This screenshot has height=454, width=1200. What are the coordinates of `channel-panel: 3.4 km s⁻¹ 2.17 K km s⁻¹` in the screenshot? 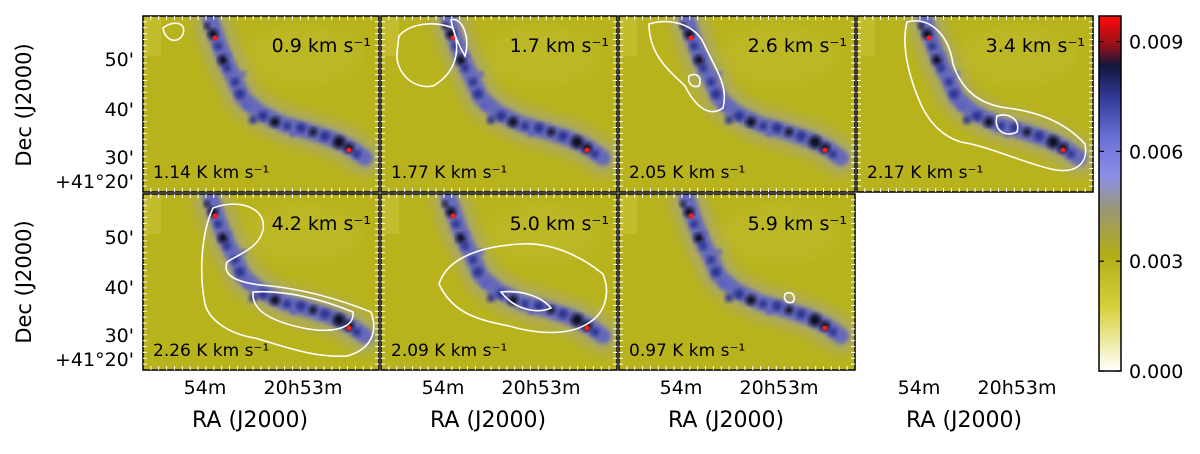 It's located at (975, 104).